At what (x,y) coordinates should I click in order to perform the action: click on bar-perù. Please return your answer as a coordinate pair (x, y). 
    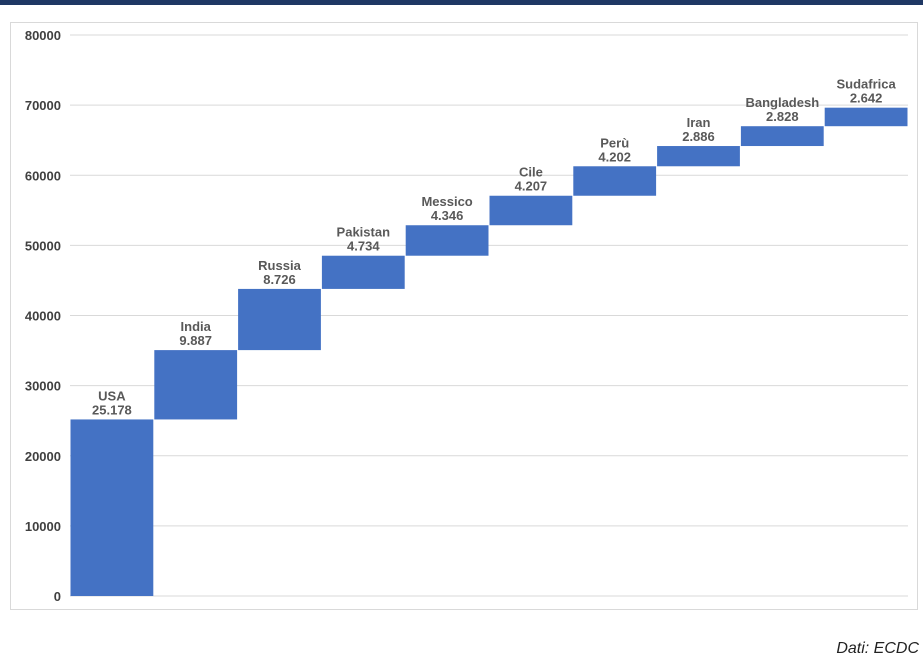
    Looking at the image, I should click on (615, 181).